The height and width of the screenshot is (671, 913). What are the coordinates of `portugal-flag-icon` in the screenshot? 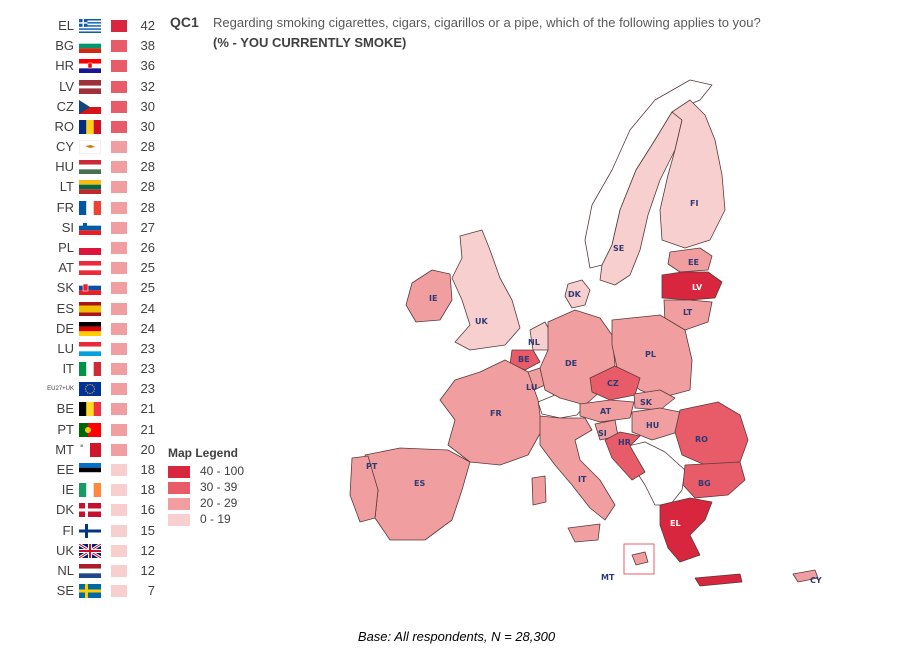 It's located at (90, 429).